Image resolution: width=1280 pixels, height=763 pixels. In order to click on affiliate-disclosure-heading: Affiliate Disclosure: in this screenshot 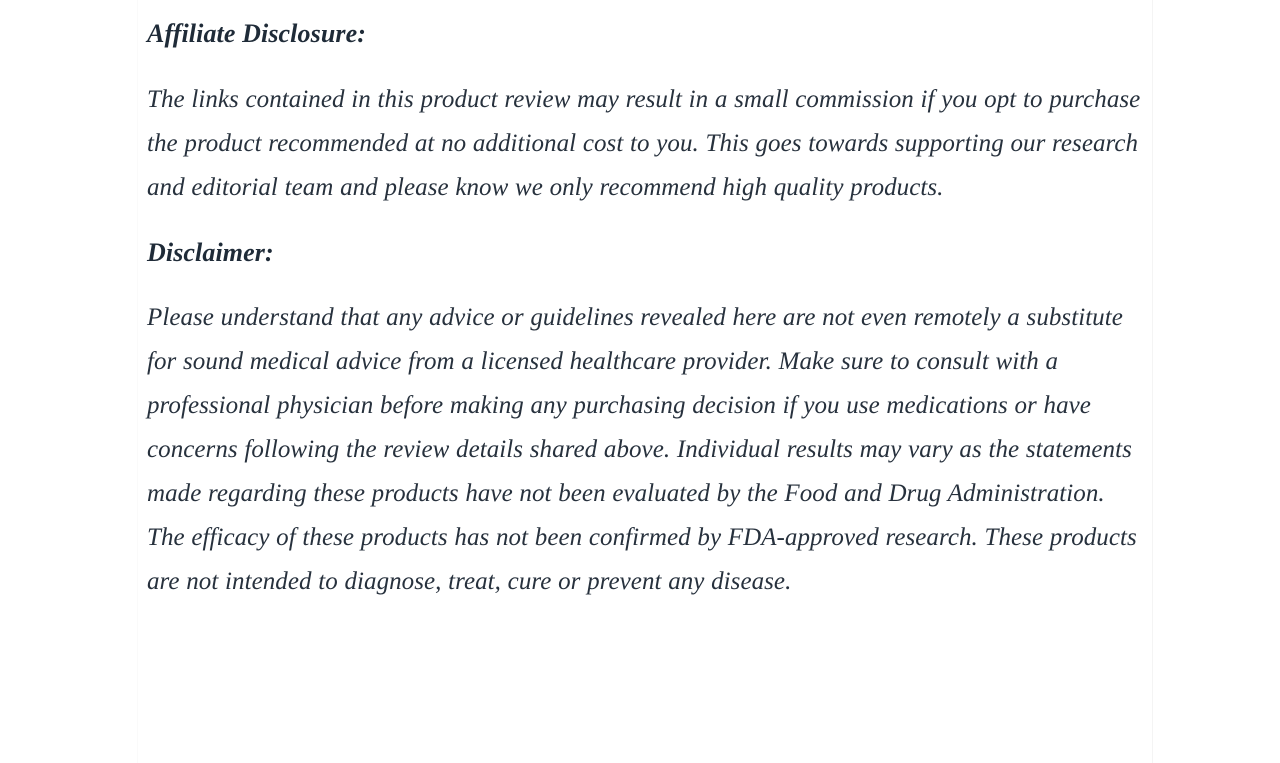, I will do `click(256, 33)`.